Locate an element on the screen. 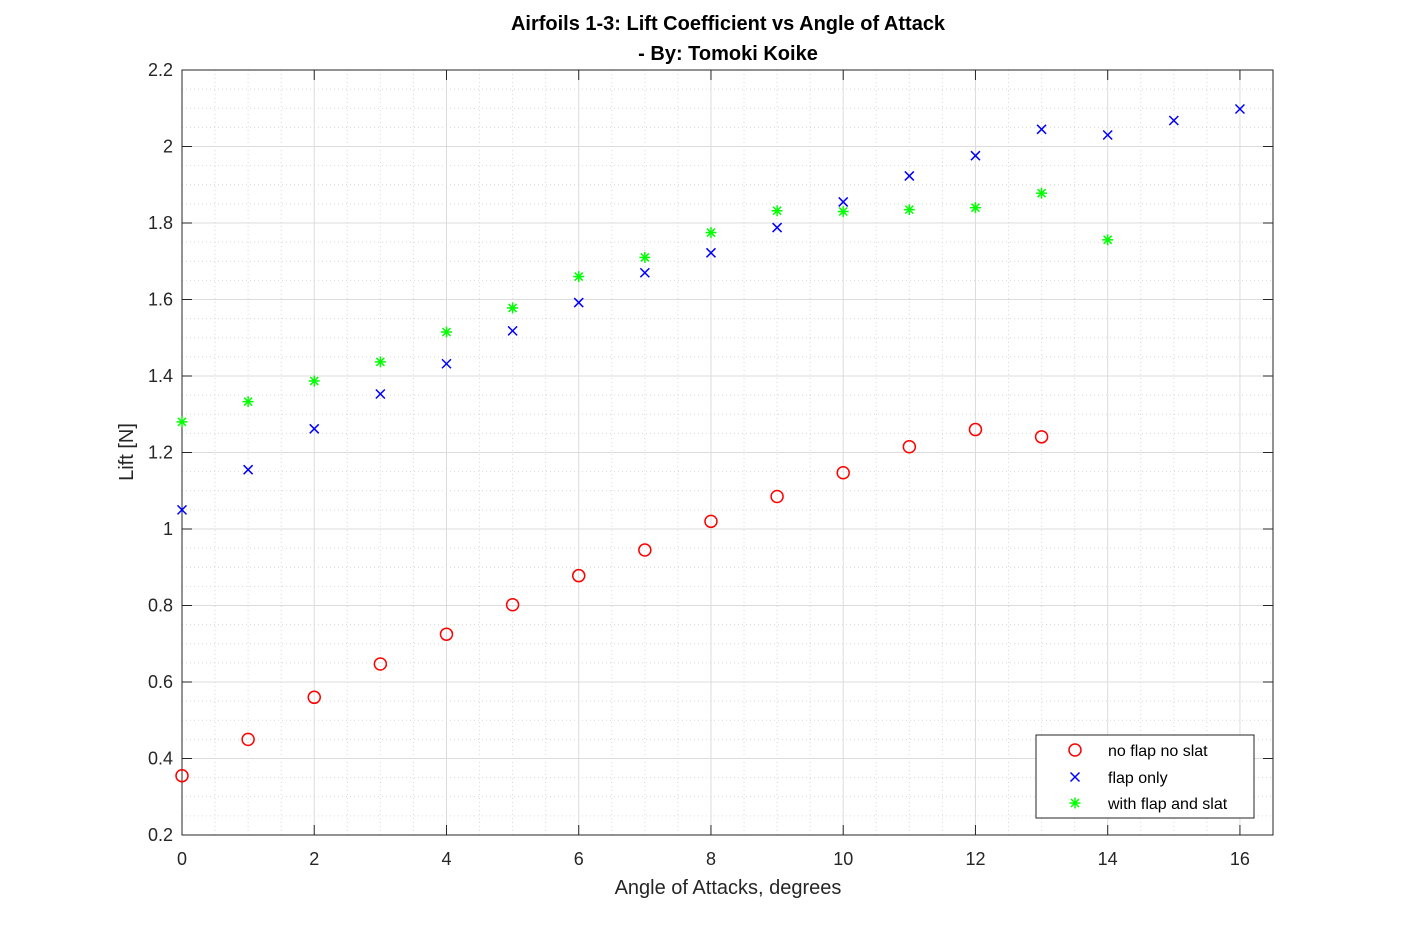 The image size is (1406, 938). y-axis-label: Lift [N] is located at coordinates (127, 452).